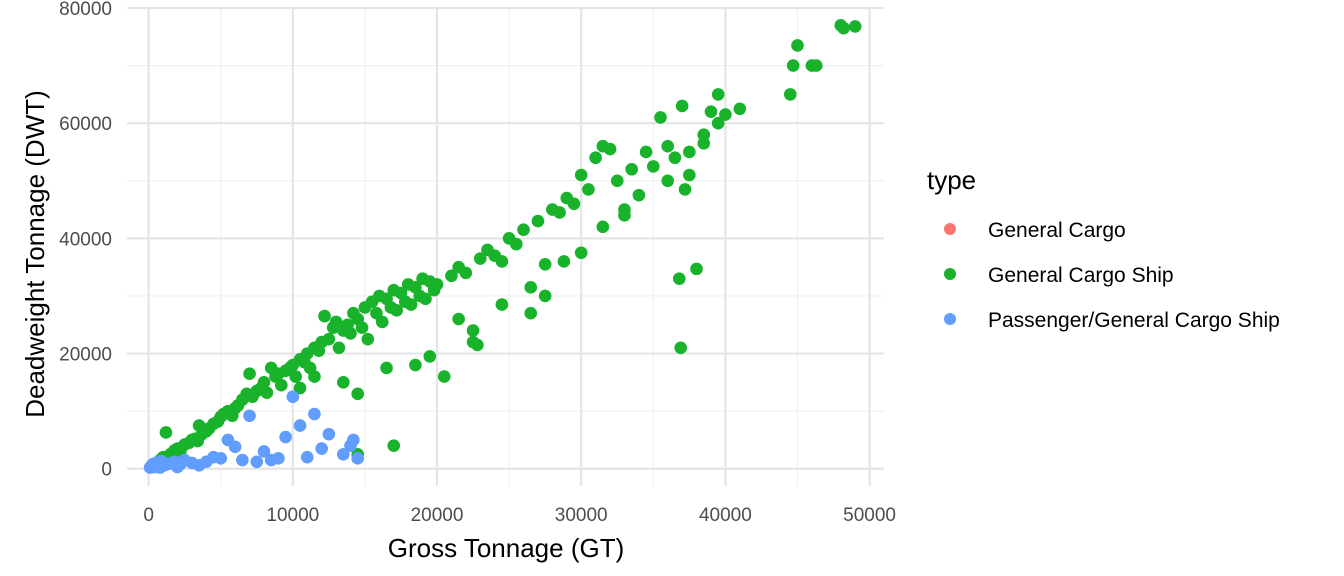 This screenshot has height=576, width=1344. I want to click on legend-label: Passenger/General Cargo Ship, so click(1134, 320).